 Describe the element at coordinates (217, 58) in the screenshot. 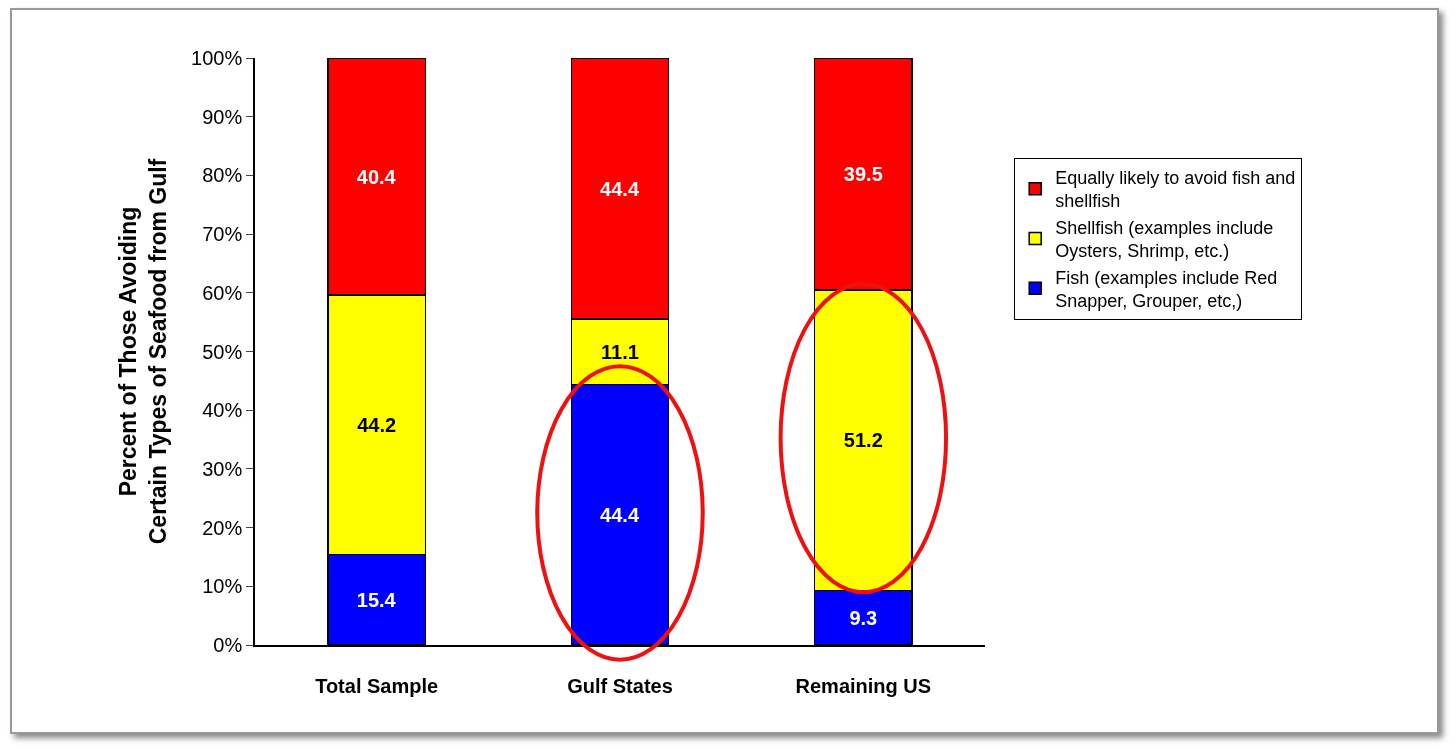

I see `y-tick-label: 100%` at that location.